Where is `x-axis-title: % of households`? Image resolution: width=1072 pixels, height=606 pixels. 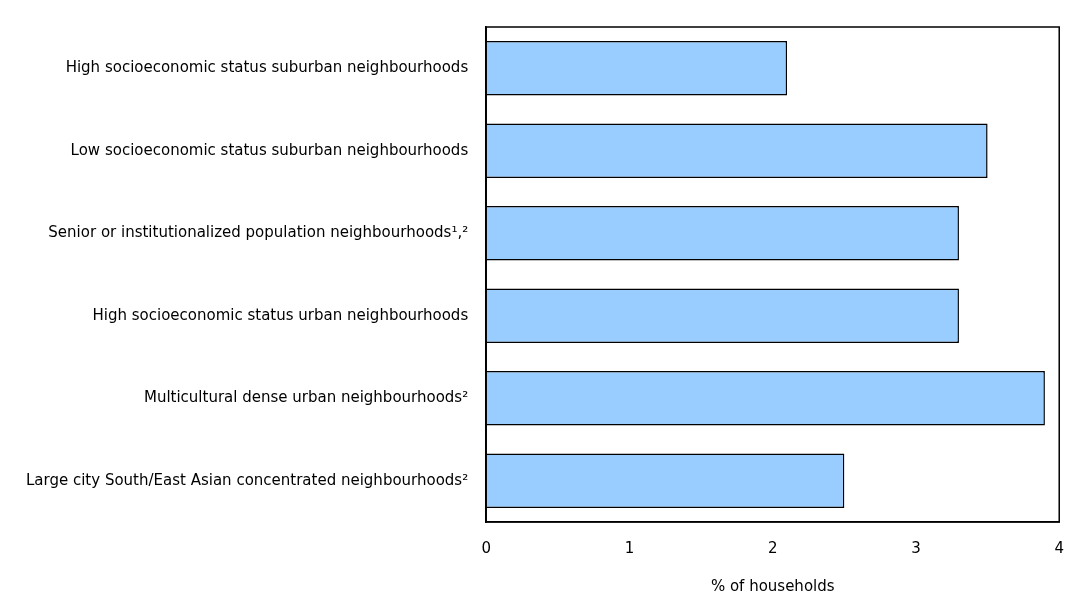 x-axis-title: % of households is located at coordinates (772, 585).